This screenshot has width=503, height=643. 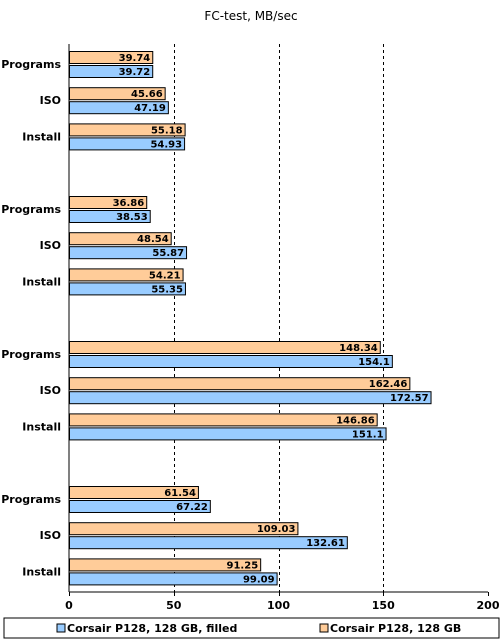 What do you see at coordinates (374, 362) in the screenshot?
I see `bar-value-label: 154.1` at bounding box center [374, 362].